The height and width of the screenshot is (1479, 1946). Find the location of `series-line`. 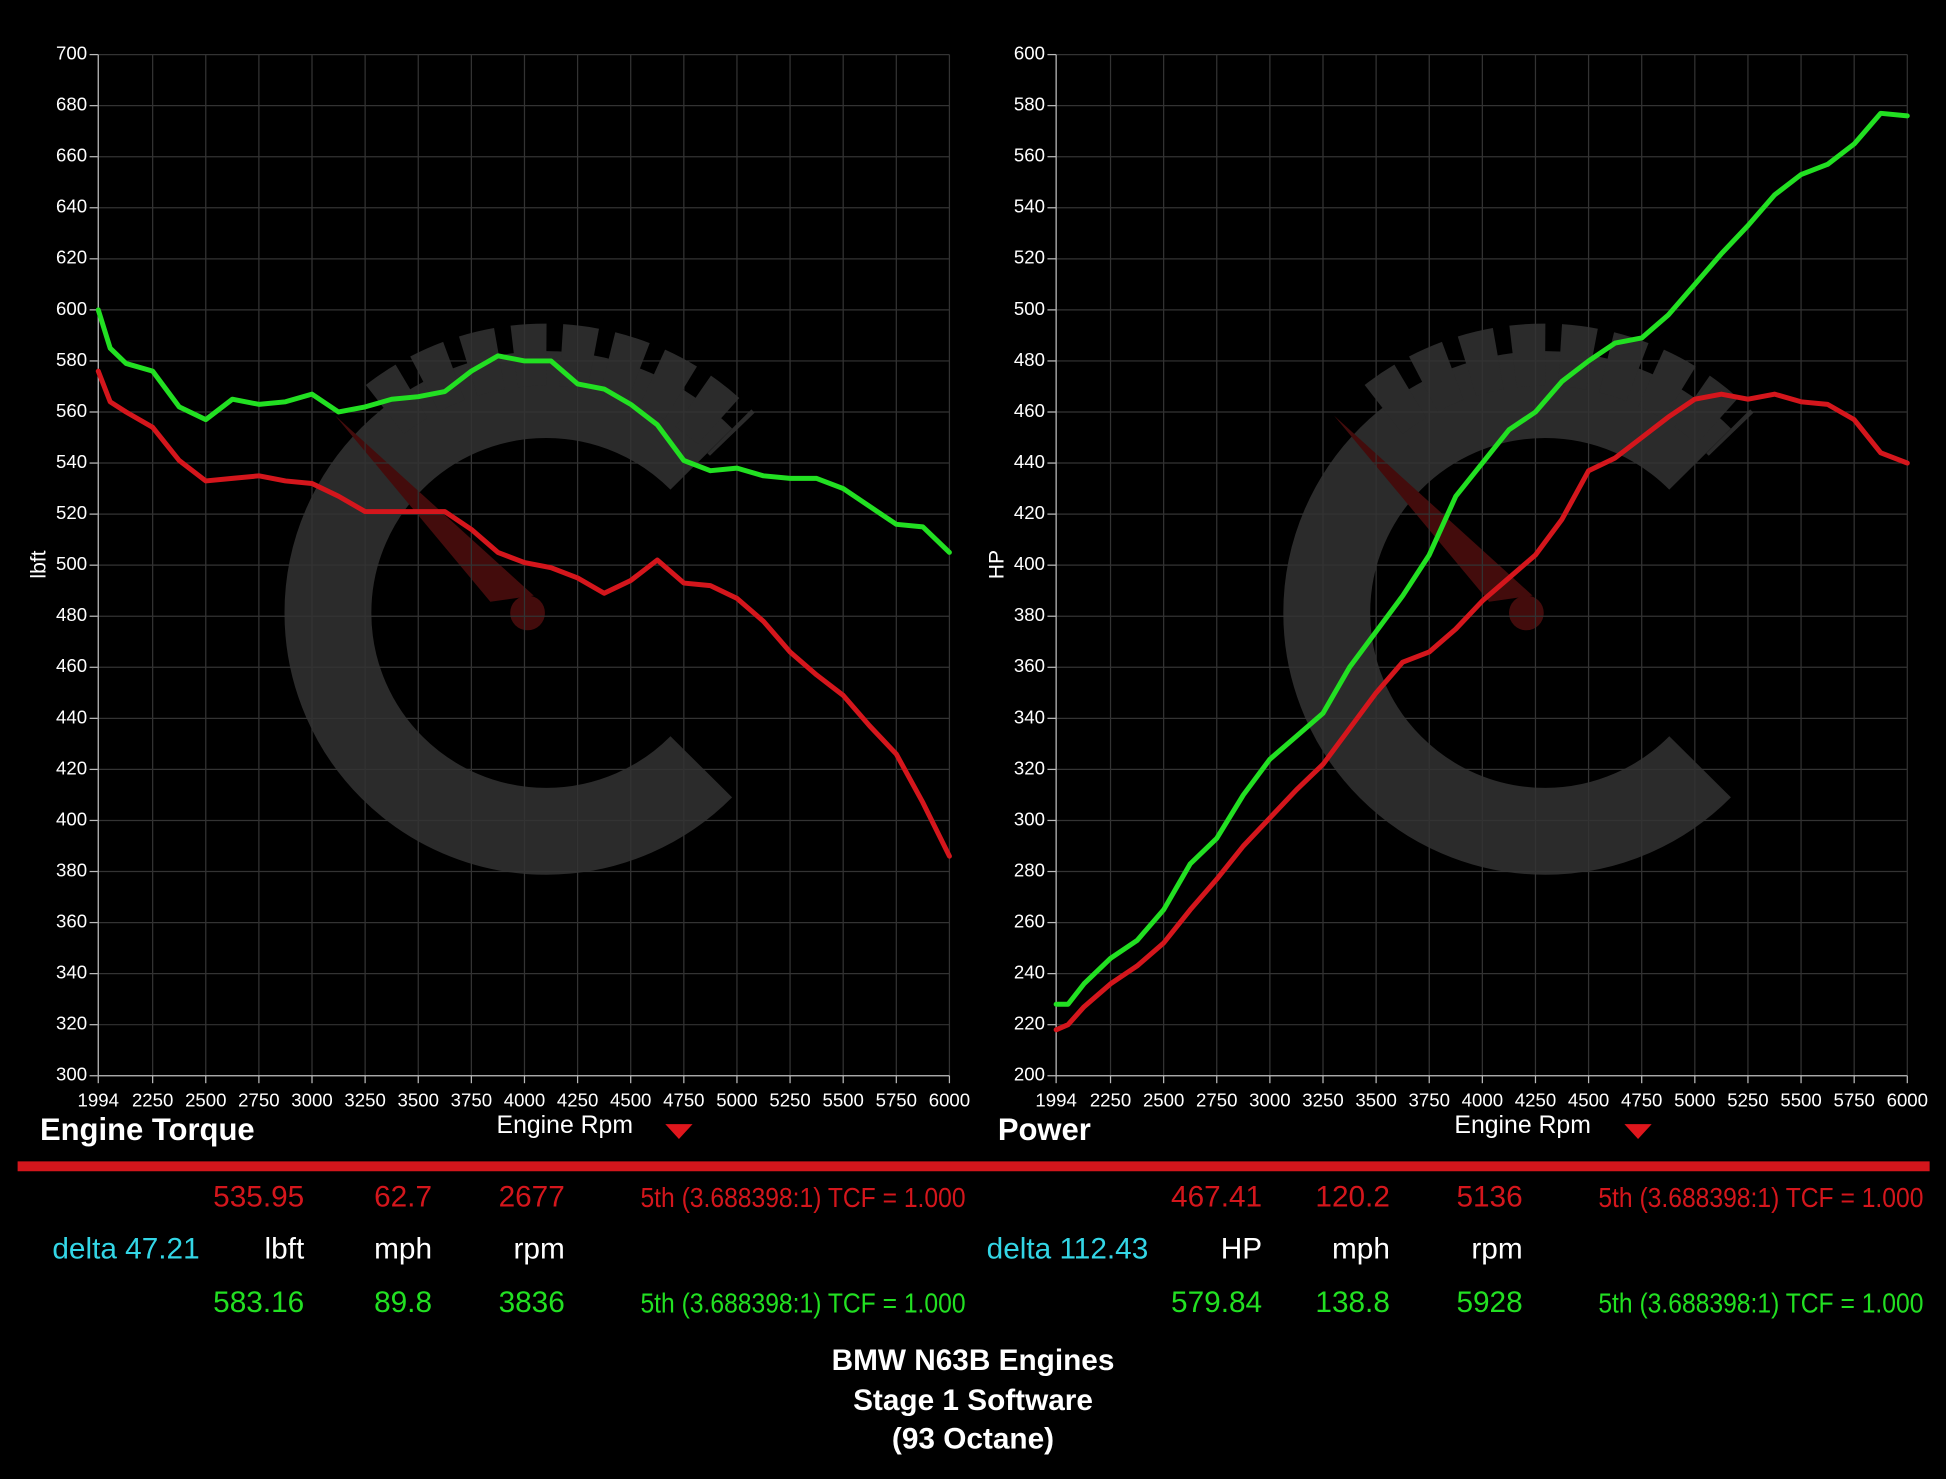

series-line is located at coordinates (523, 431).